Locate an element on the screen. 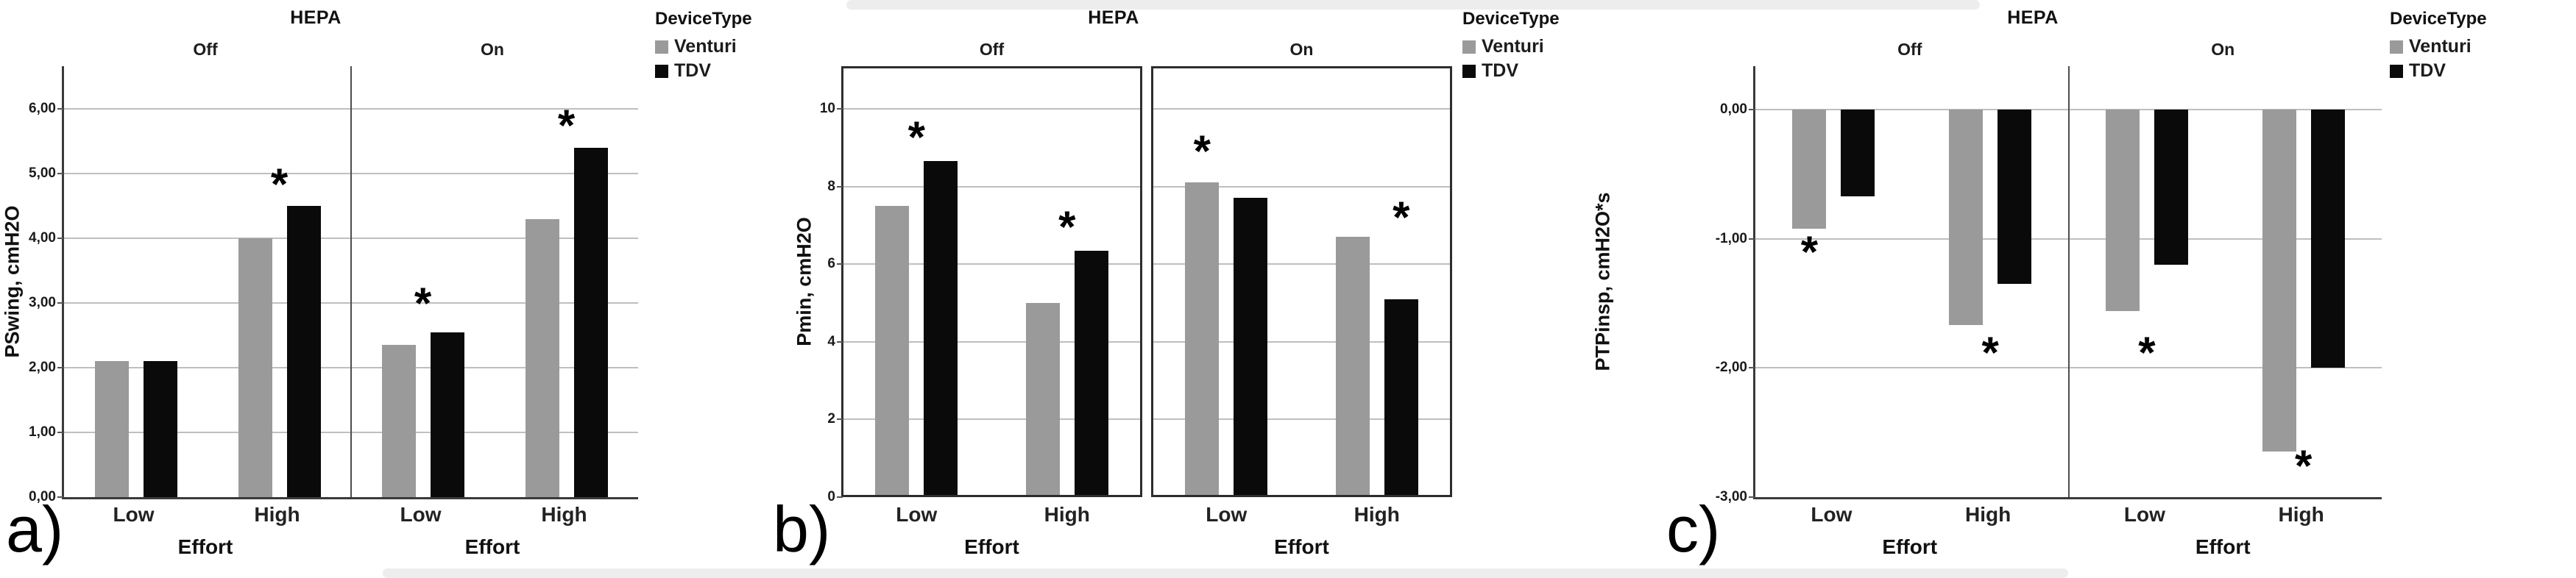 This screenshot has height=578, width=2576. panel-letter-a: a) is located at coordinates (35, 529).